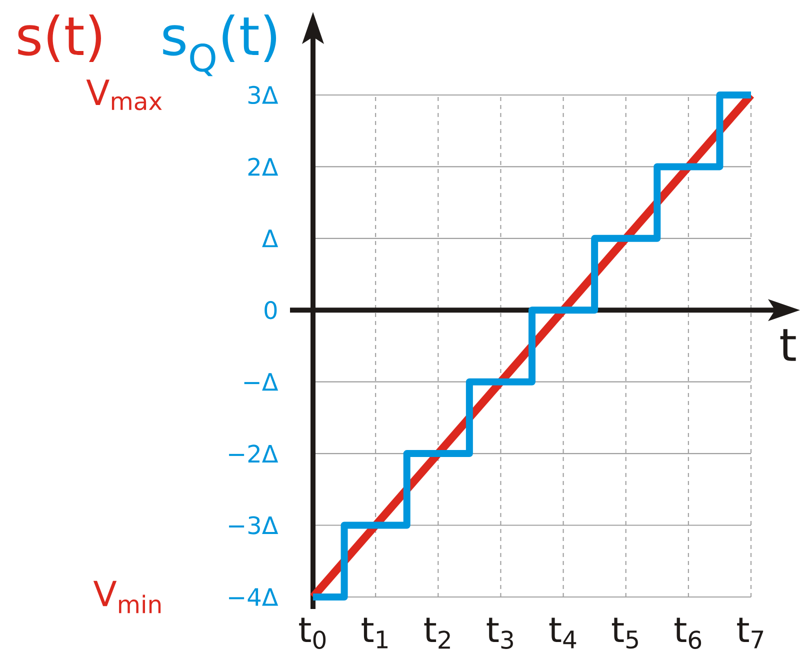 This screenshot has width=802, height=655. I want to click on y-tick-label: 2Δ, so click(263, 167).